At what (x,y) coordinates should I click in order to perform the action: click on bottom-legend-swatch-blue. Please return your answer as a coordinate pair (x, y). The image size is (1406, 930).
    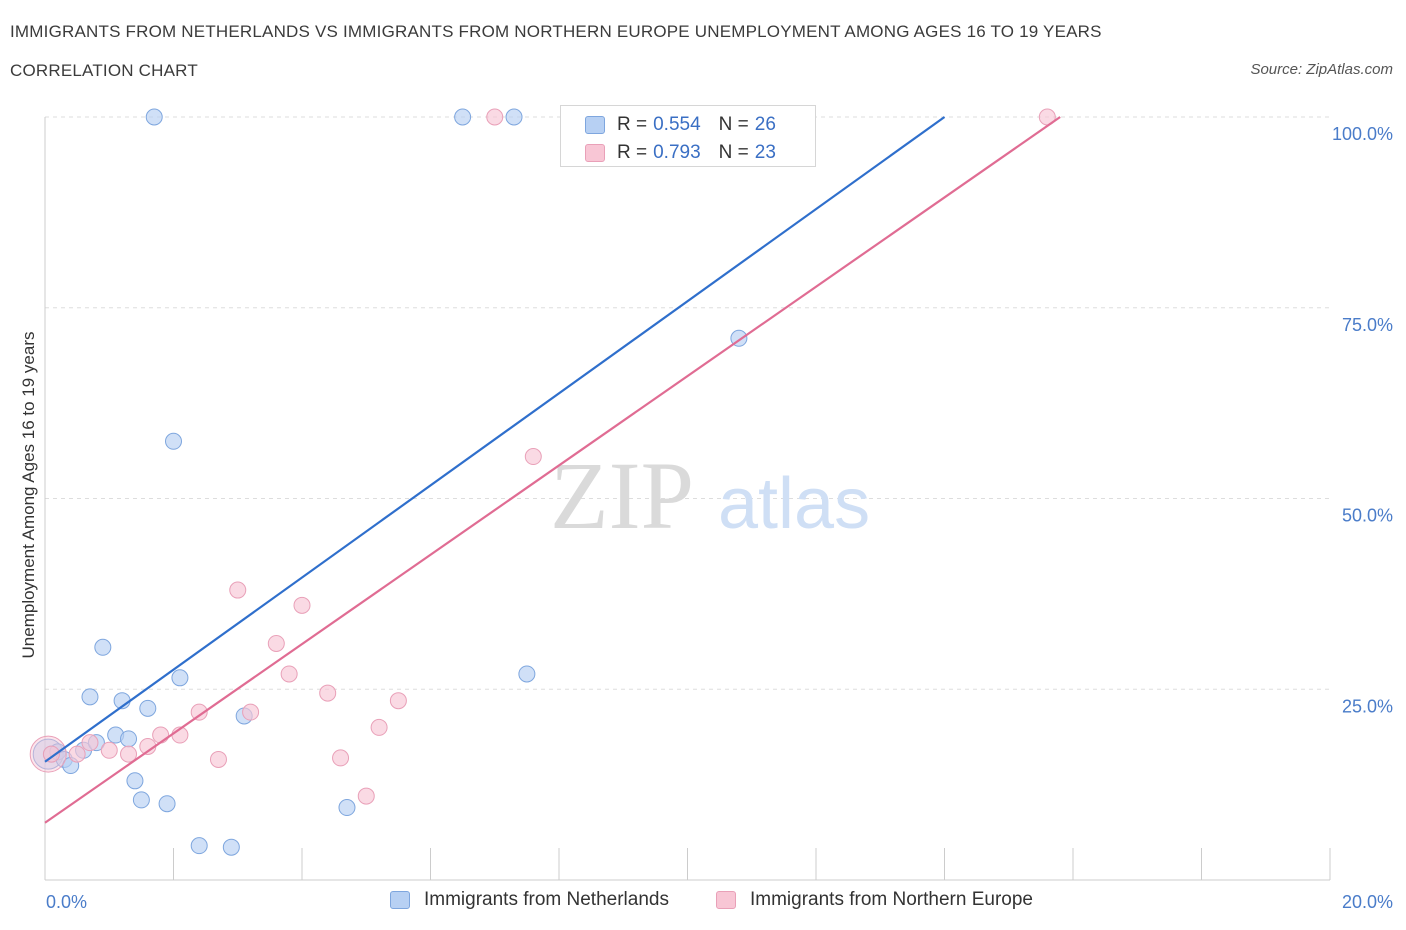
    Looking at the image, I should click on (400, 900).